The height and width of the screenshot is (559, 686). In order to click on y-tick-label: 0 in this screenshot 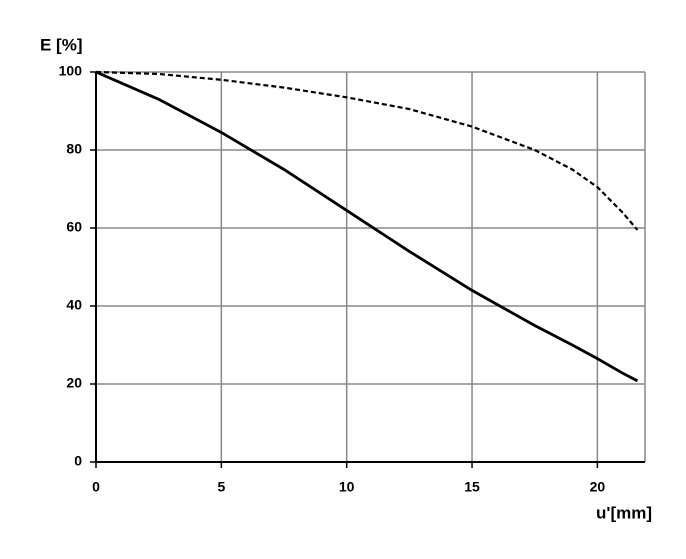, I will do `click(78, 461)`.